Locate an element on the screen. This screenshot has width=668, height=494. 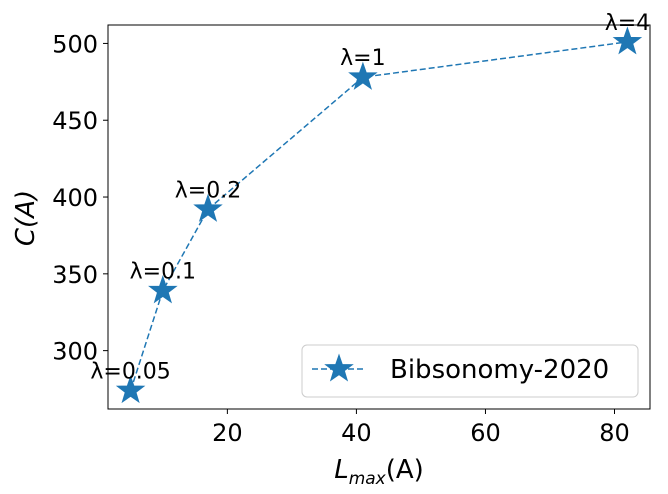
x-tick-label: 40 is located at coordinates (356, 433).